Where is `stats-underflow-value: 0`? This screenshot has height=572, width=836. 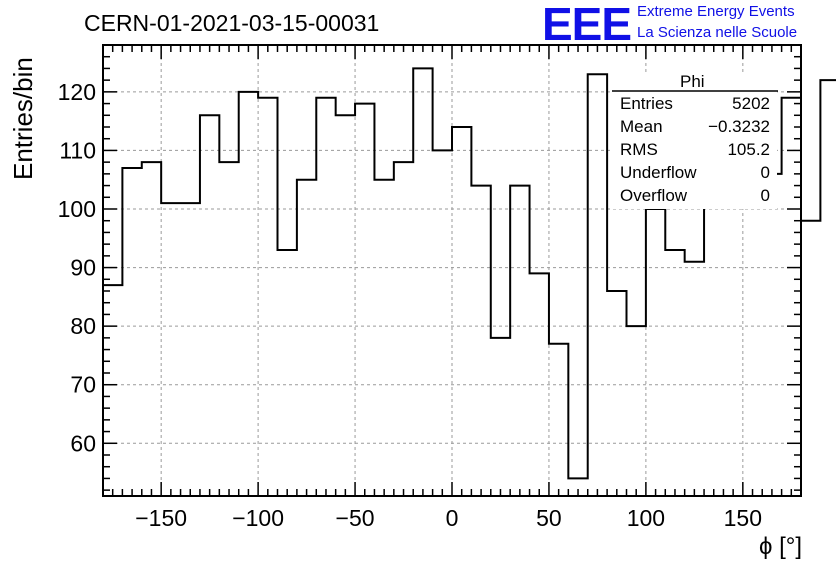
stats-underflow-value: 0 is located at coordinates (765, 172).